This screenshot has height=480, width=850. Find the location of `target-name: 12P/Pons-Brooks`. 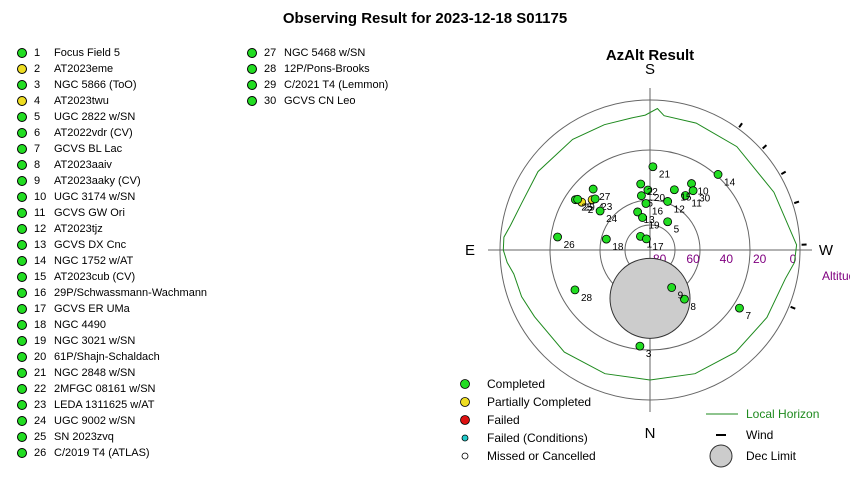

target-name: 12P/Pons-Brooks is located at coordinates (327, 69).